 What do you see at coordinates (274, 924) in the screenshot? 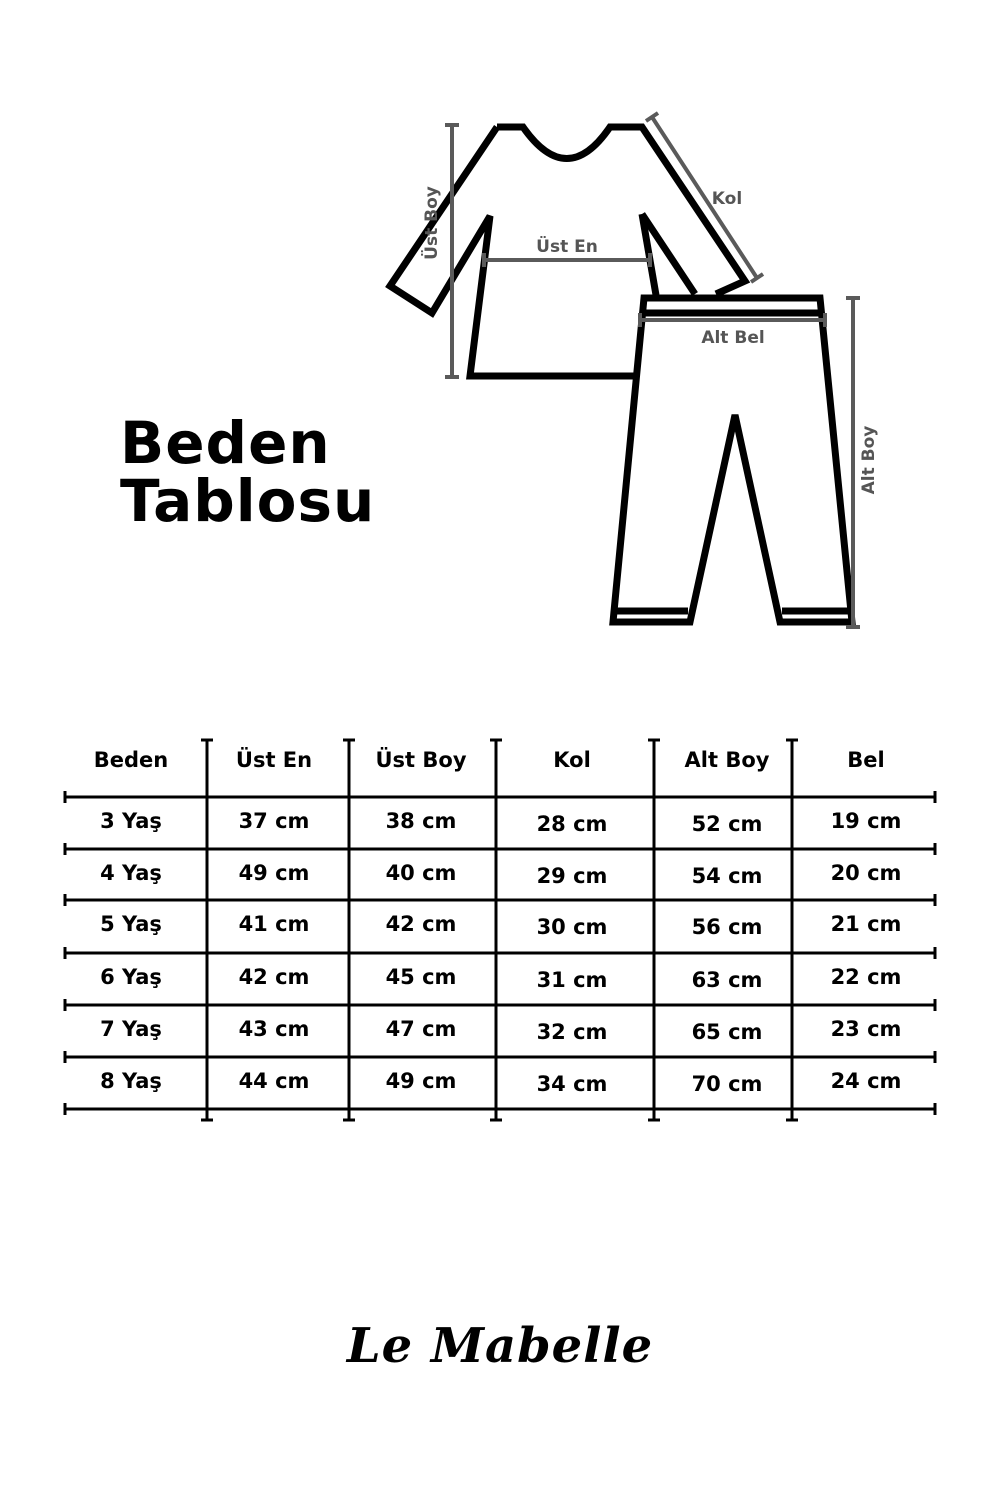
I see `table-cell: 41 cm` at bounding box center [274, 924].